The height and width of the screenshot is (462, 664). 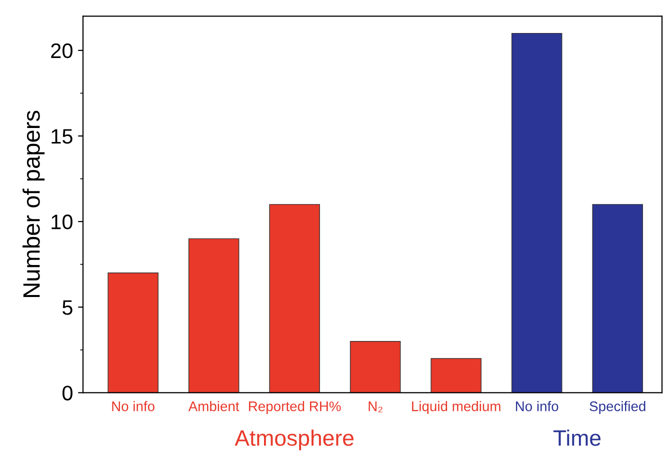 What do you see at coordinates (618, 407) in the screenshot?
I see `x-tick-label: Specified` at bounding box center [618, 407].